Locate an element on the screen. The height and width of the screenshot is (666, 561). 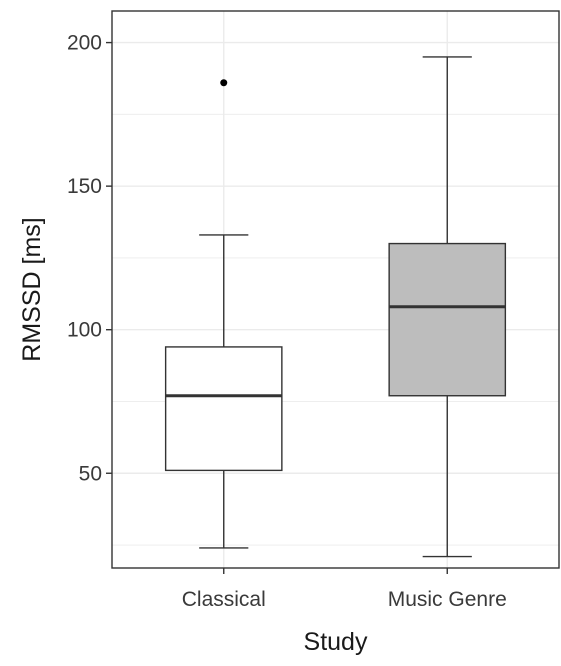
outlier-point is located at coordinates (224, 83).